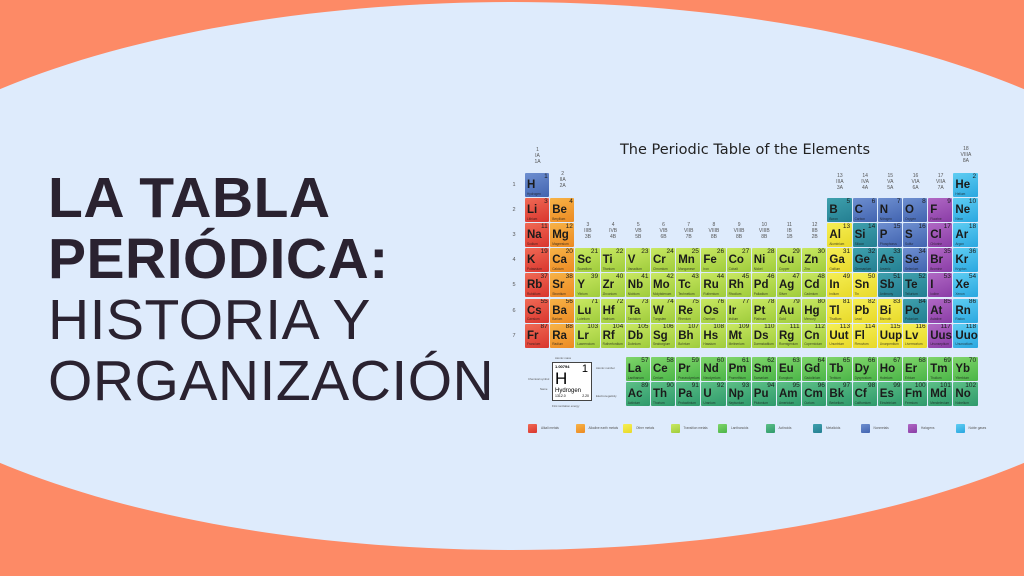 The width and height of the screenshot is (1024, 576). I want to click on group-label-line: 12, so click(814, 225).